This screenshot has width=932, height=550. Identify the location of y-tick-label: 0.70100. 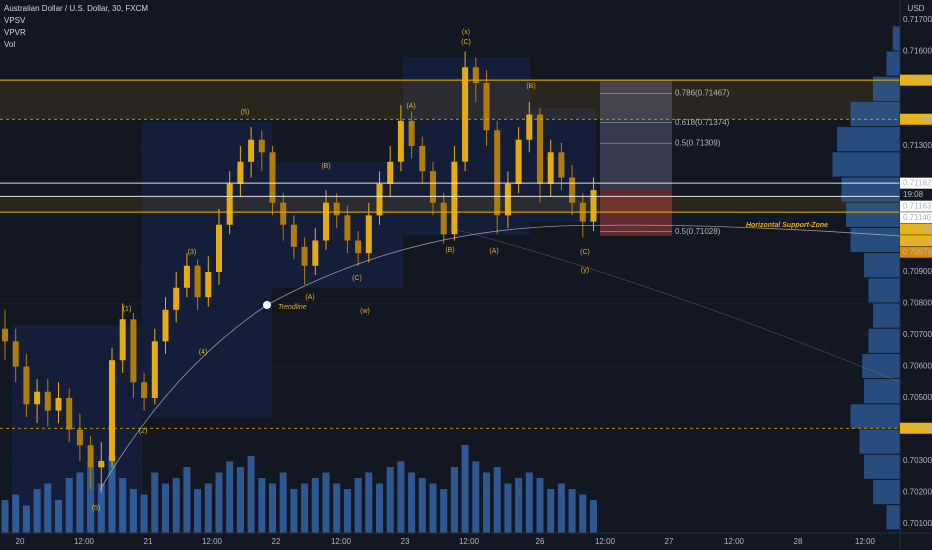
(917, 523).